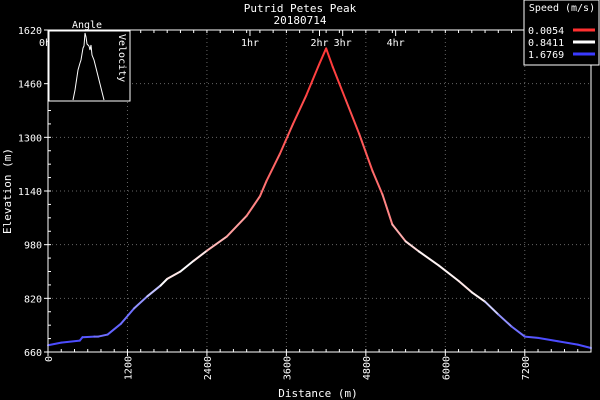 The width and height of the screenshot is (600, 400). What do you see at coordinates (319, 43) in the screenshot?
I see `time-marker-label: 2hr` at bounding box center [319, 43].